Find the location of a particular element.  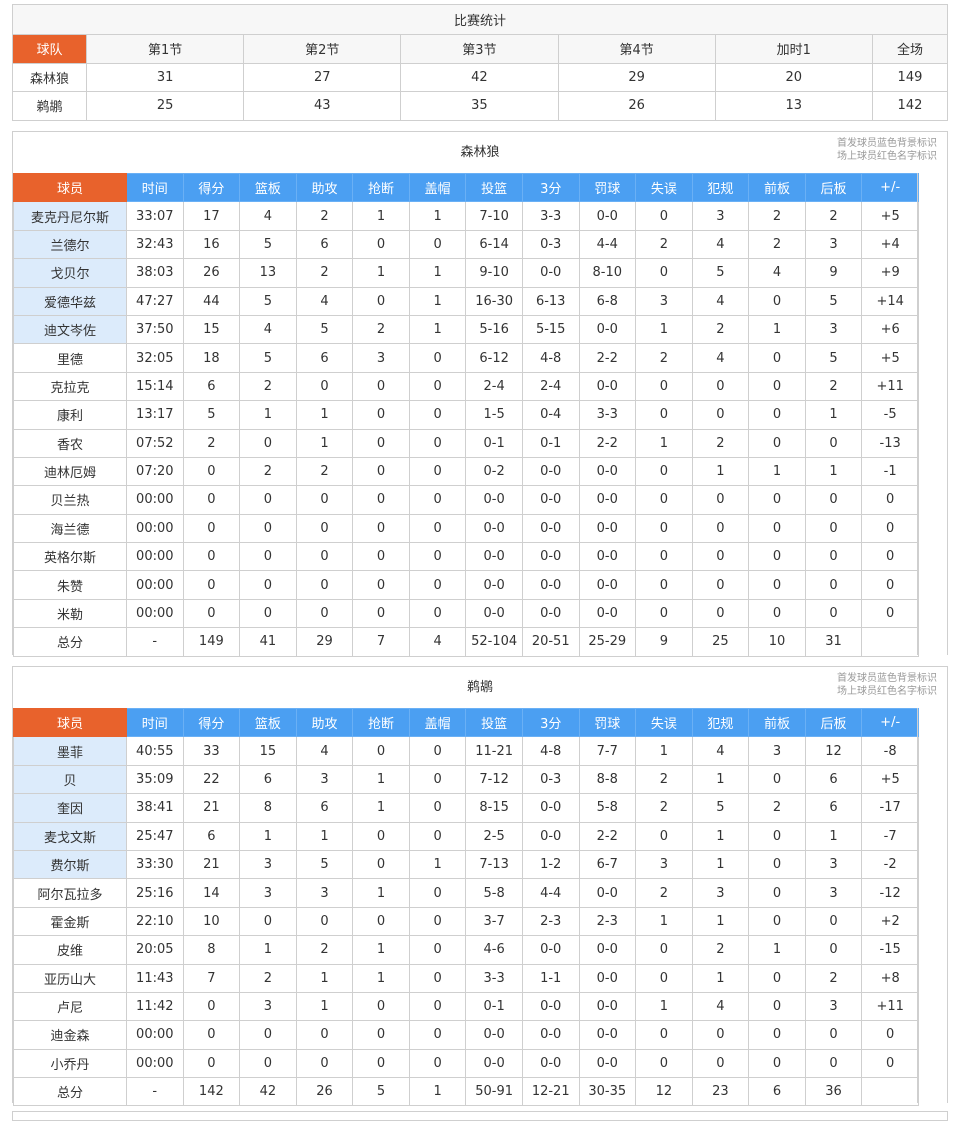

stat-cell: 47:27 is located at coordinates (155, 301).